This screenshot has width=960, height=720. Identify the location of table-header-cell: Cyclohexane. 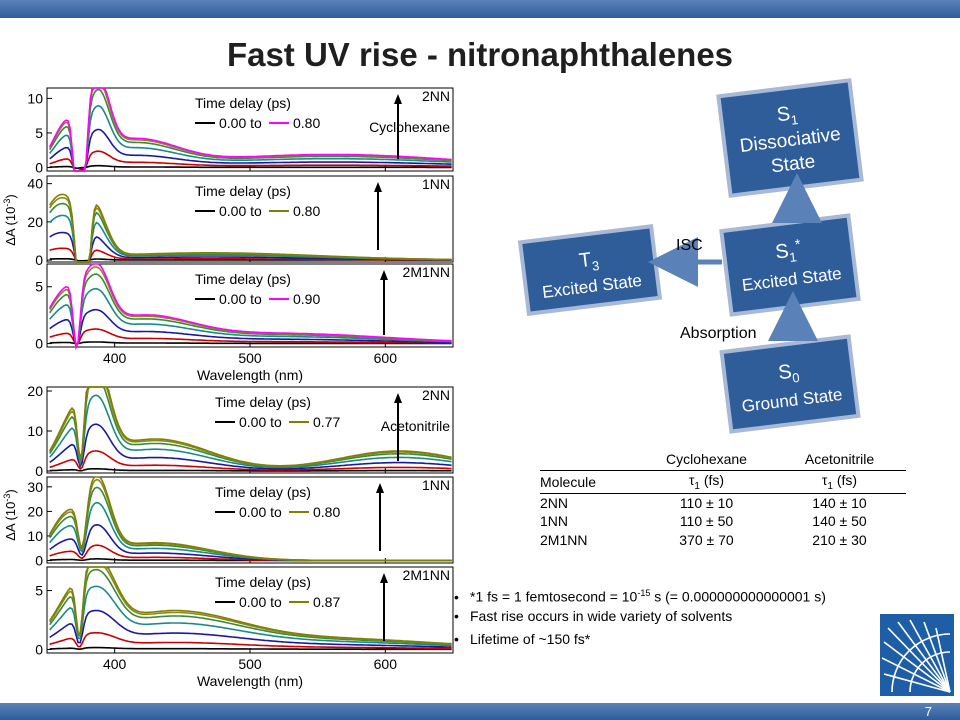
(706, 459).